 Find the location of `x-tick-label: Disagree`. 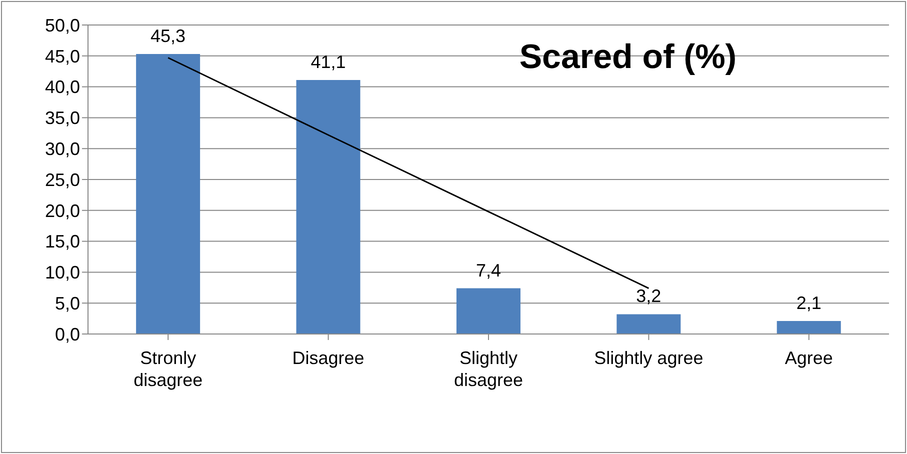

x-tick-label: Disagree is located at coordinates (328, 358).